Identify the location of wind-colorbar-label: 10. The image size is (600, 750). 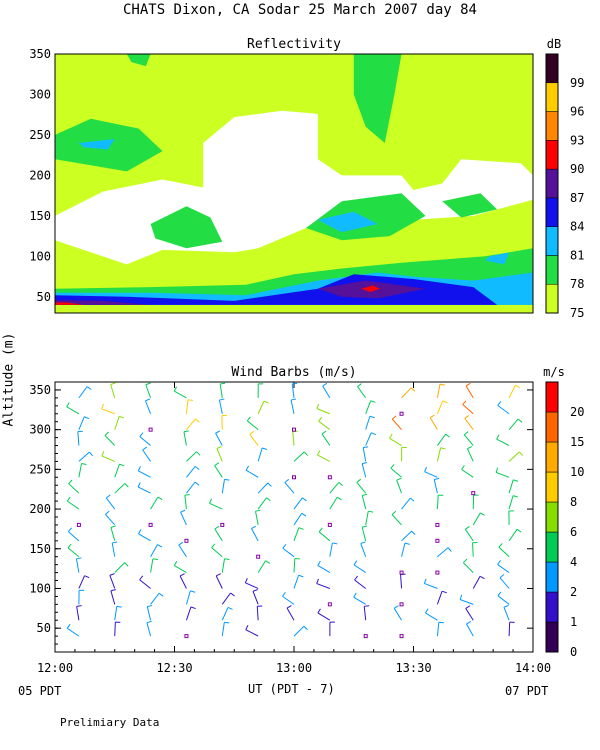
(577, 472).